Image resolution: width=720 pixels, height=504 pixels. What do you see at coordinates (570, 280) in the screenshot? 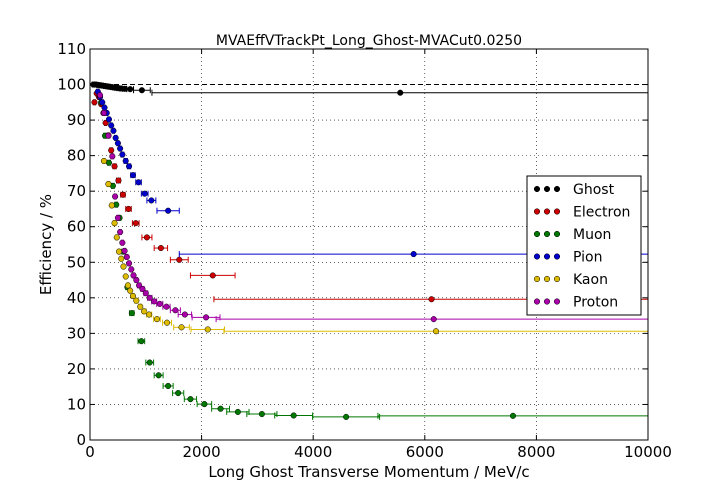
I see `legend-item-kaon: Kaon` at bounding box center [570, 280].